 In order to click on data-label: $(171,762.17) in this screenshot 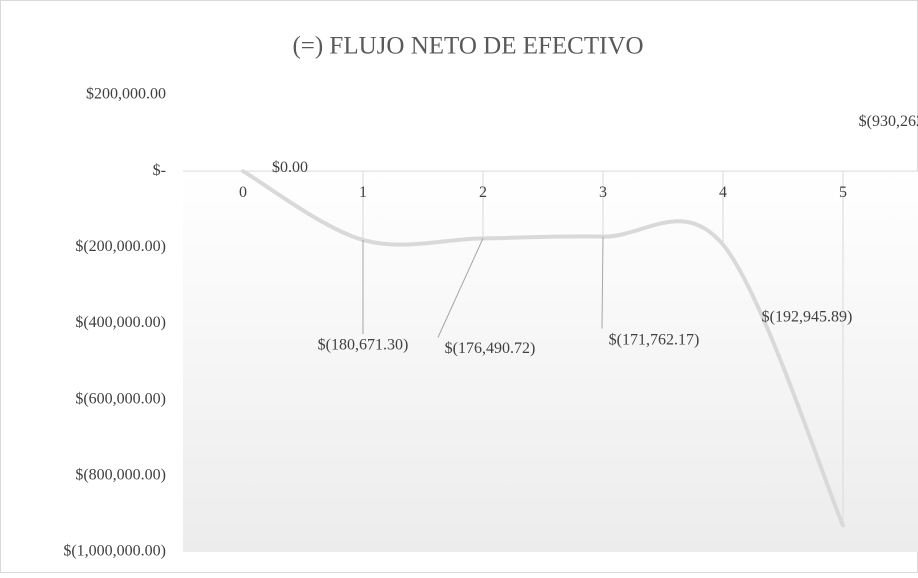, I will do `click(654, 339)`.